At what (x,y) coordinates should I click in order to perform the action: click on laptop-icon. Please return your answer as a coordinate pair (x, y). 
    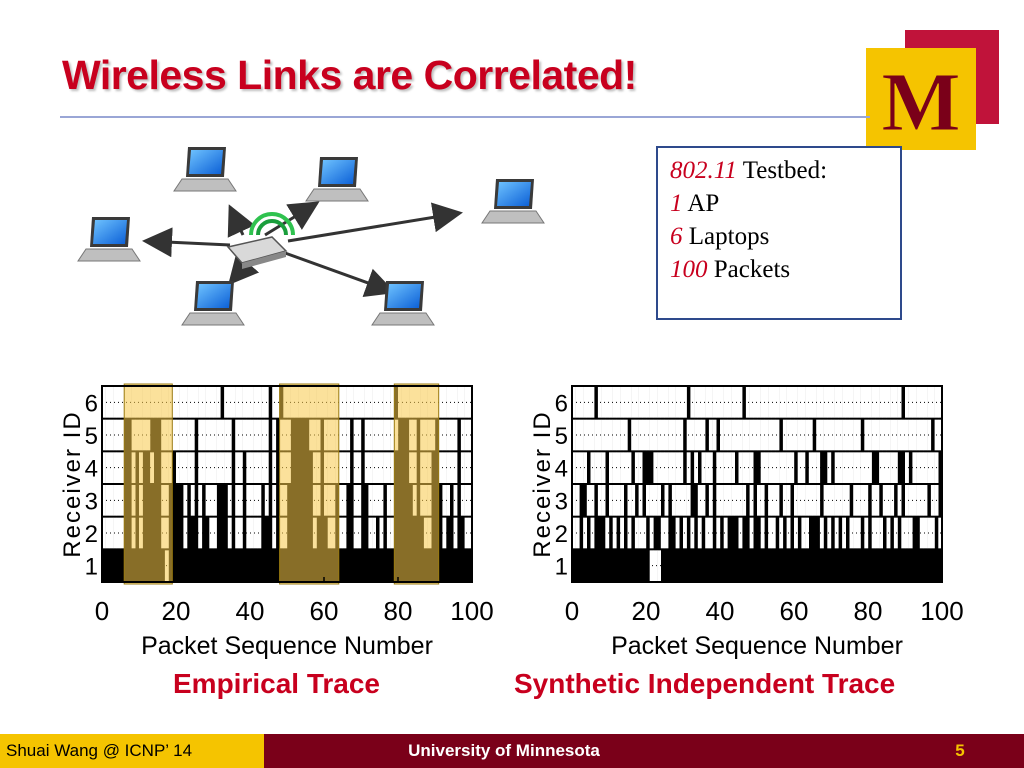
    Looking at the image, I should click on (513, 201).